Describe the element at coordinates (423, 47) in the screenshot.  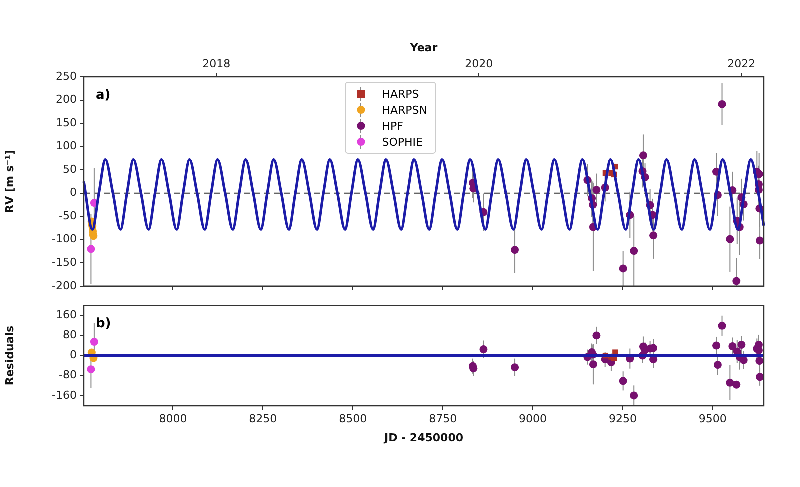
I see `x2-axis-title: Year` at that location.